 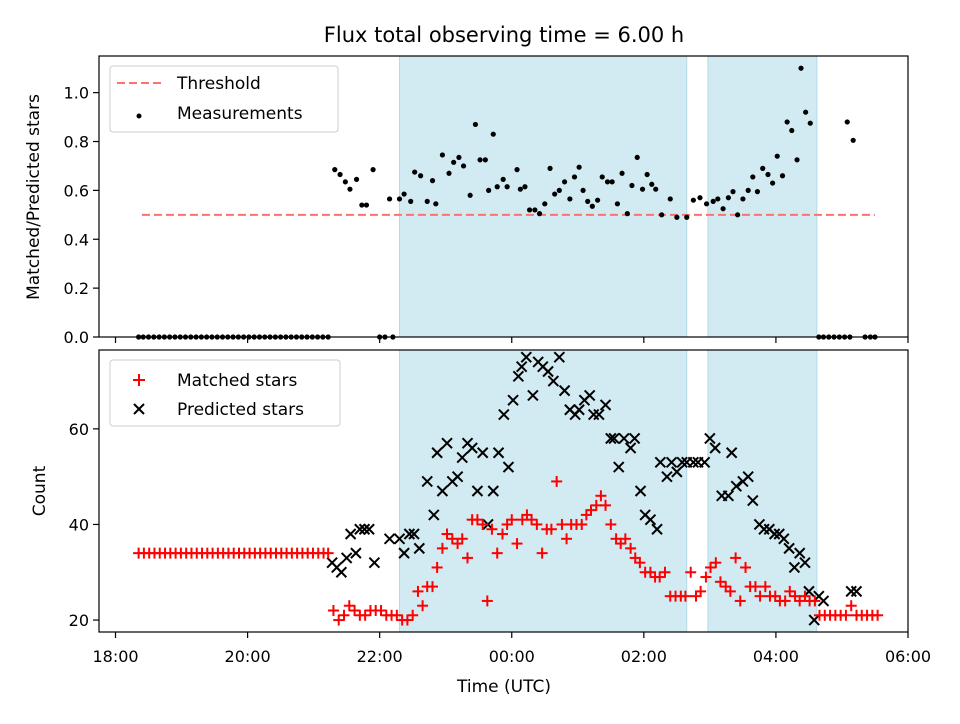 What do you see at coordinates (115, 656) in the screenshot?
I see `x-tick-label: 18:00` at bounding box center [115, 656].